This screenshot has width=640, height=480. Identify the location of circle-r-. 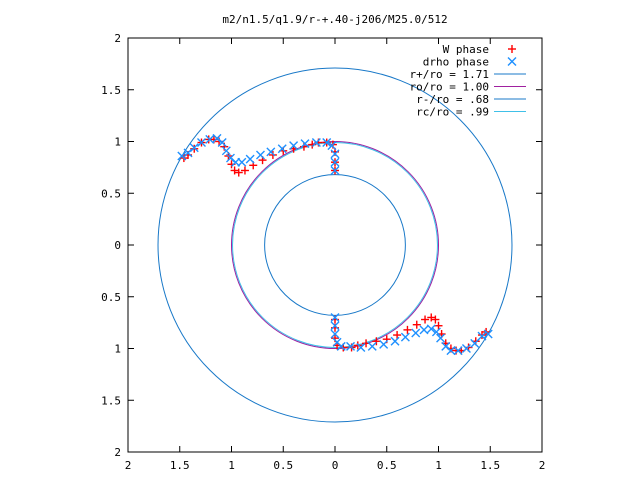
(335, 245).